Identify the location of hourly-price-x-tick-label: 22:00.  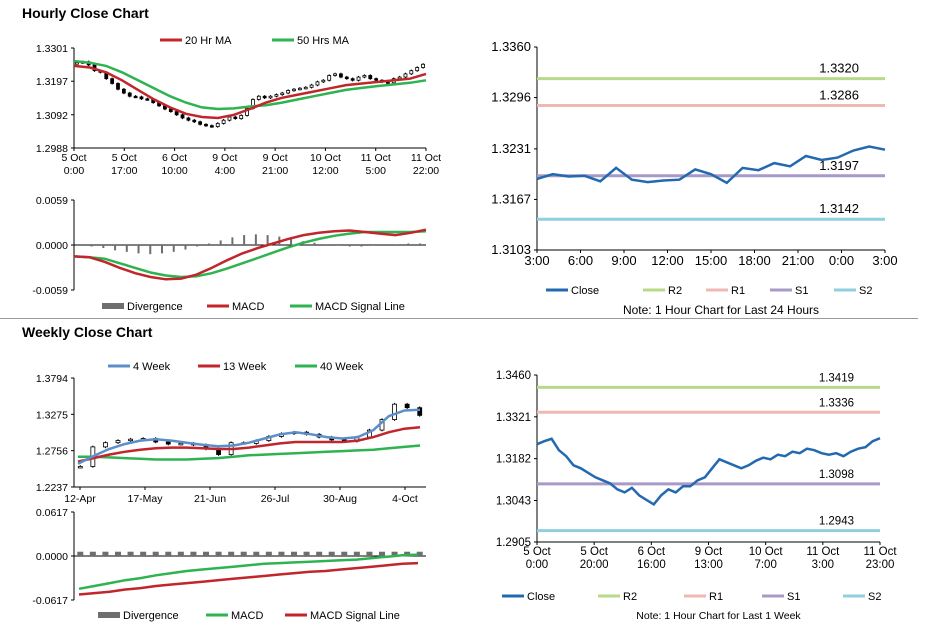
(426, 171).